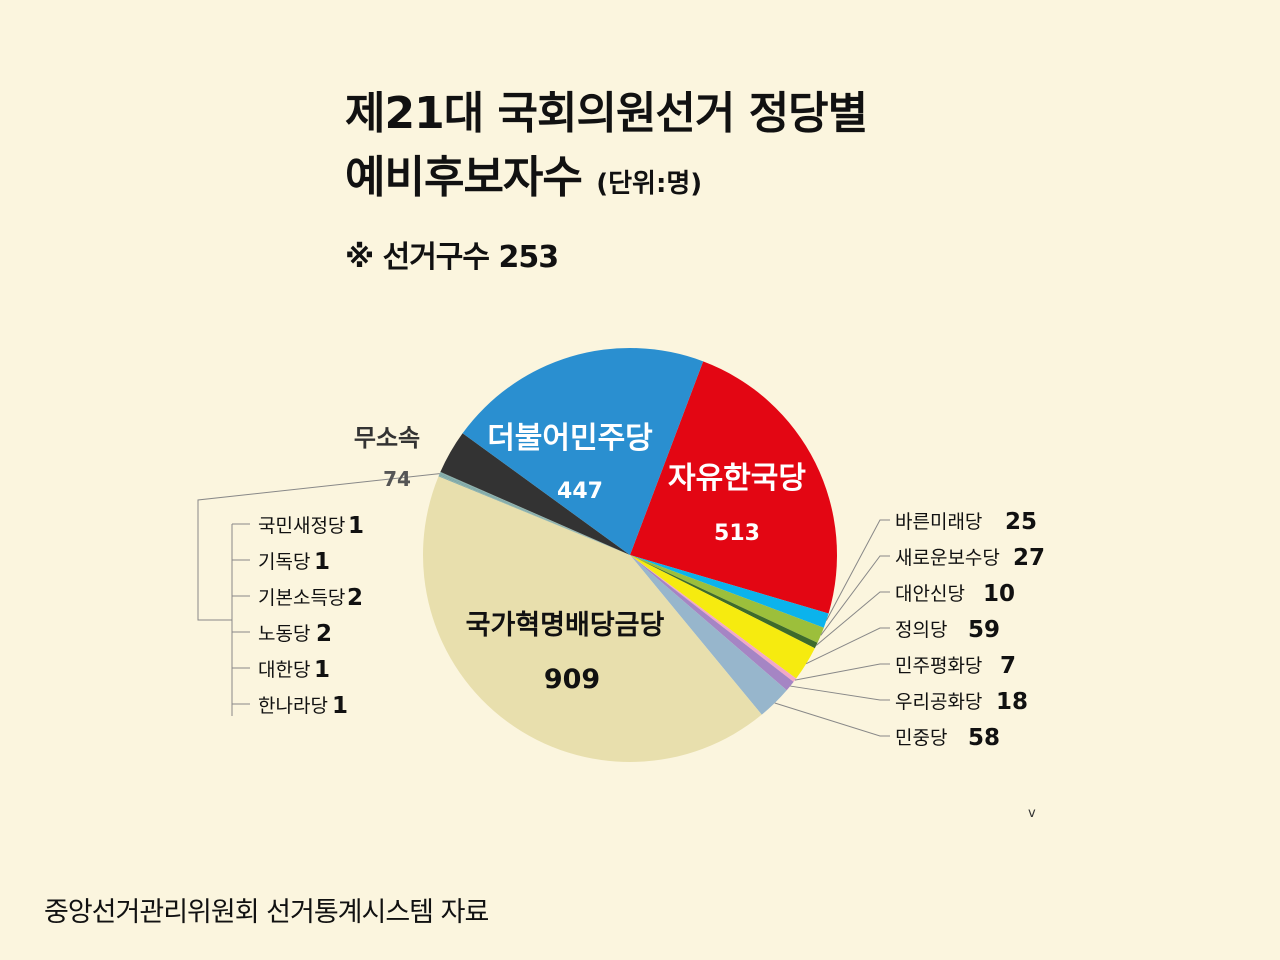  What do you see at coordinates (938, 702) in the screenshot?
I see `label-name-6: 우리공화당` at bounding box center [938, 702].